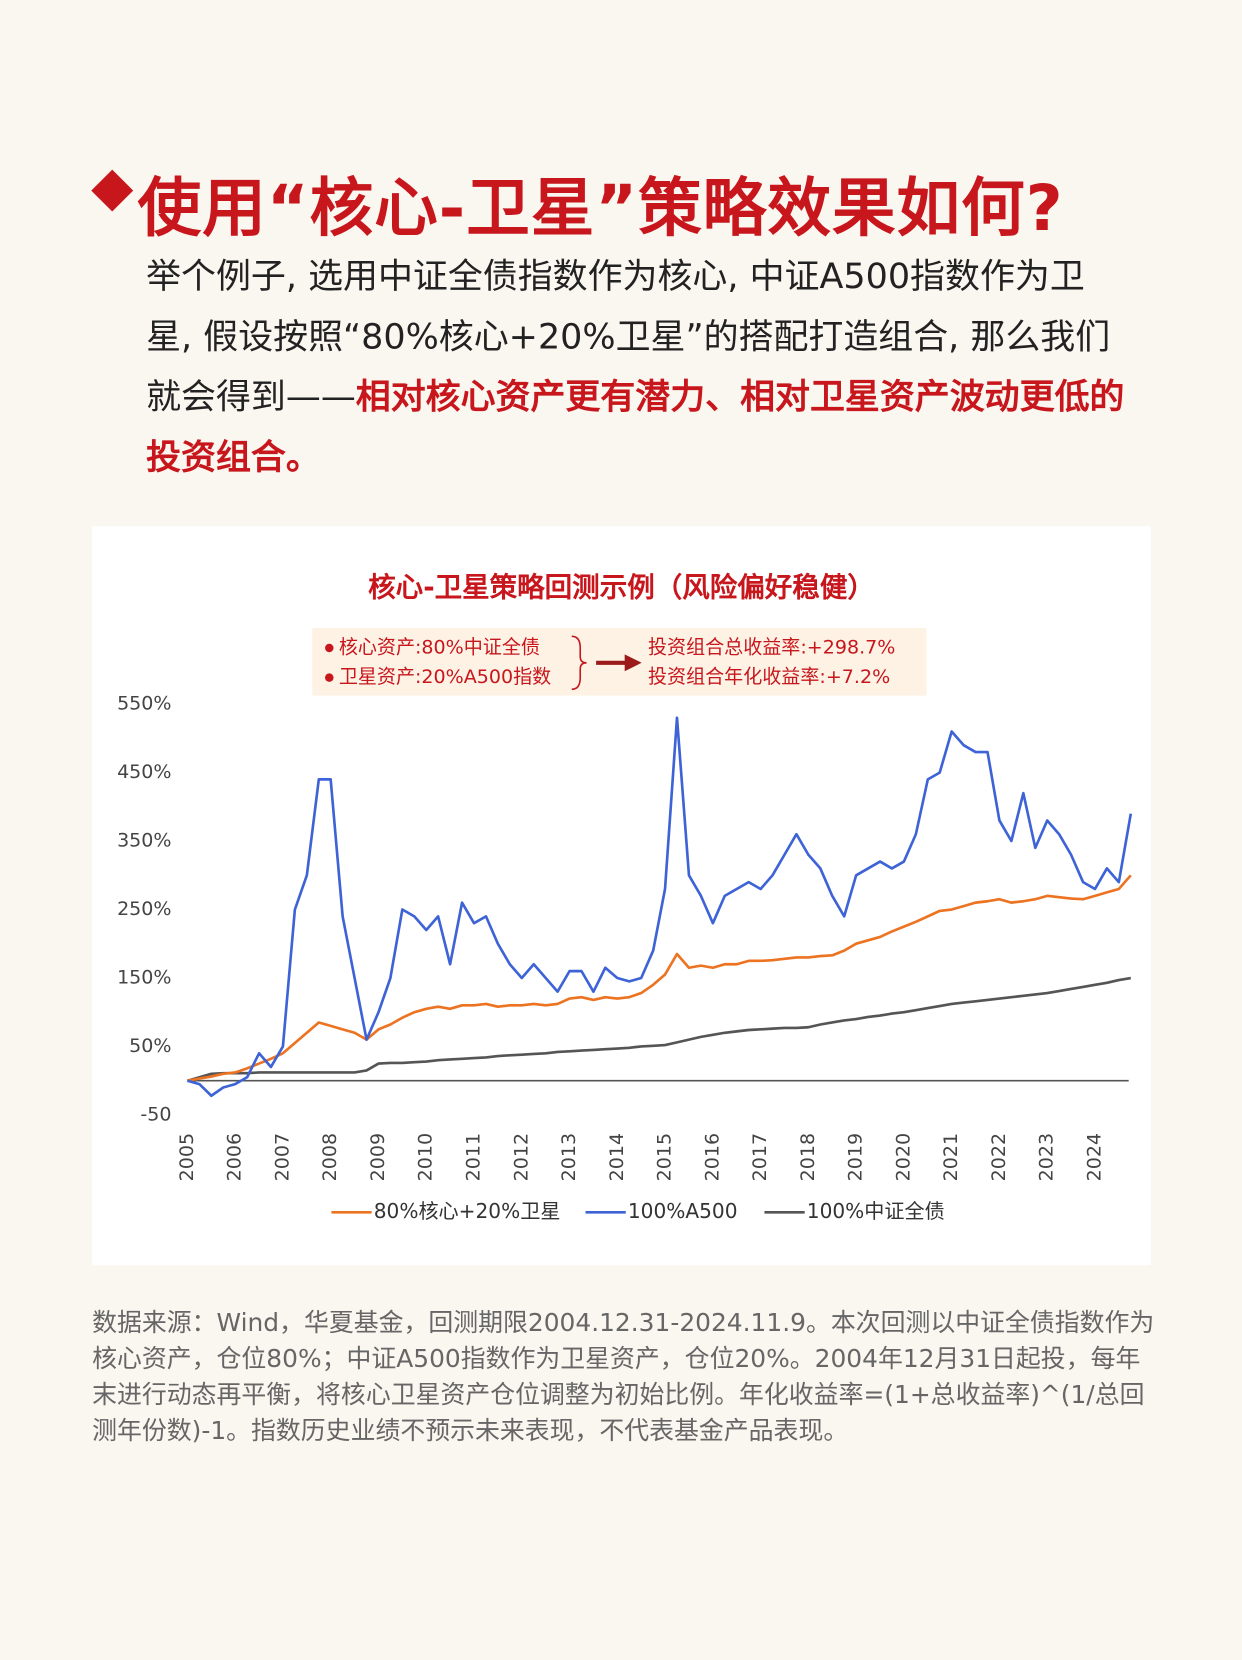 Image resolution: width=1242 pixels, height=1660 pixels. What do you see at coordinates (617, 1157) in the screenshot?
I see `x-tick-label: 2014` at bounding box center [617, 1157].